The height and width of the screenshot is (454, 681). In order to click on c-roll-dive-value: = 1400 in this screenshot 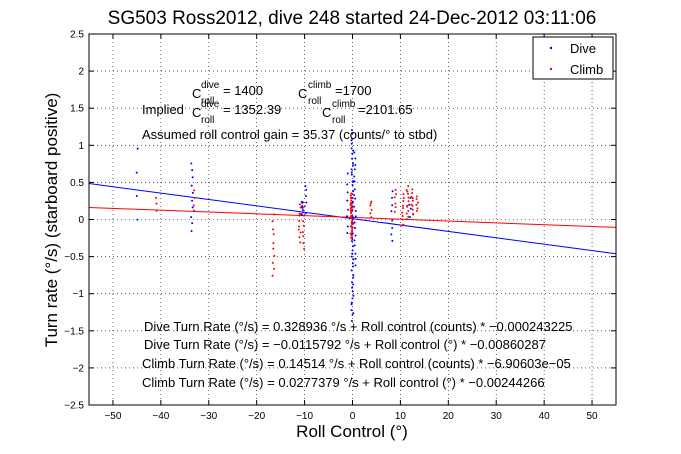, I will do `click(243, 90)`.